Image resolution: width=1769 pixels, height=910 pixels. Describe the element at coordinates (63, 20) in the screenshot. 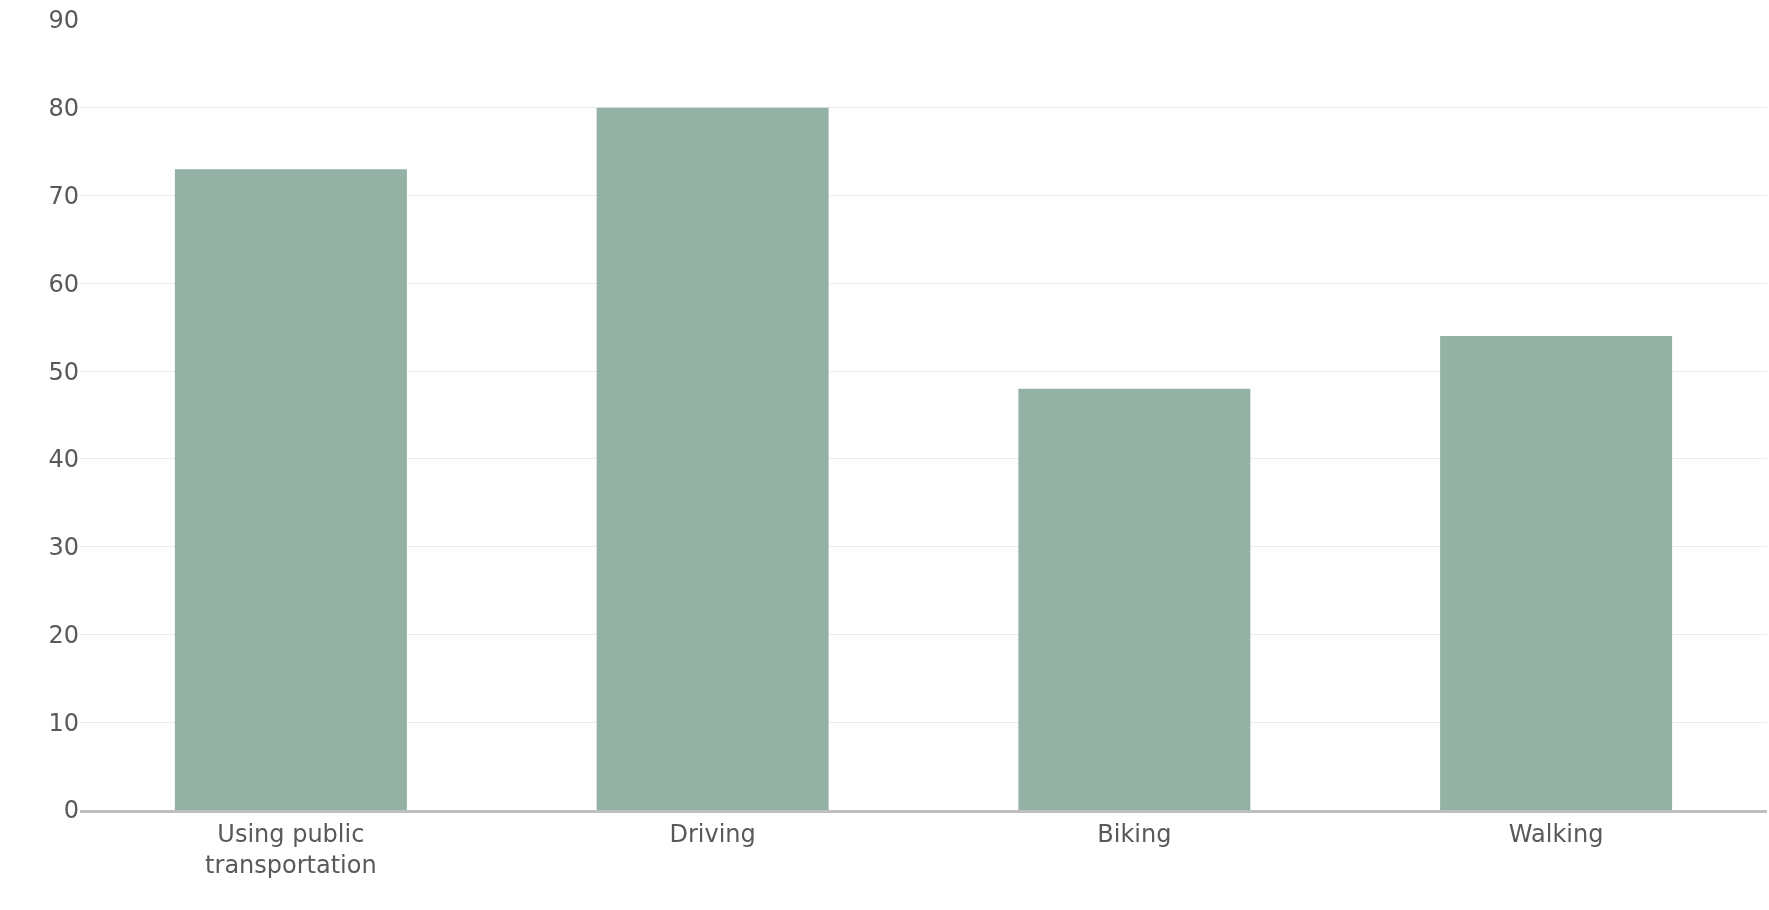

I see `y-tick-label: 90` at that location.